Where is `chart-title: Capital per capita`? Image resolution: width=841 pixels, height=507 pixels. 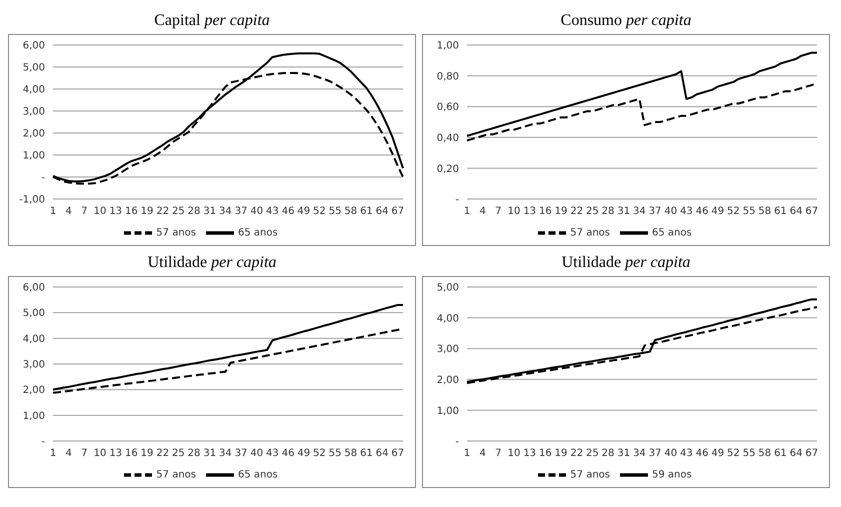
chart-title: Capital per capita is located at coordinates (212, 21).